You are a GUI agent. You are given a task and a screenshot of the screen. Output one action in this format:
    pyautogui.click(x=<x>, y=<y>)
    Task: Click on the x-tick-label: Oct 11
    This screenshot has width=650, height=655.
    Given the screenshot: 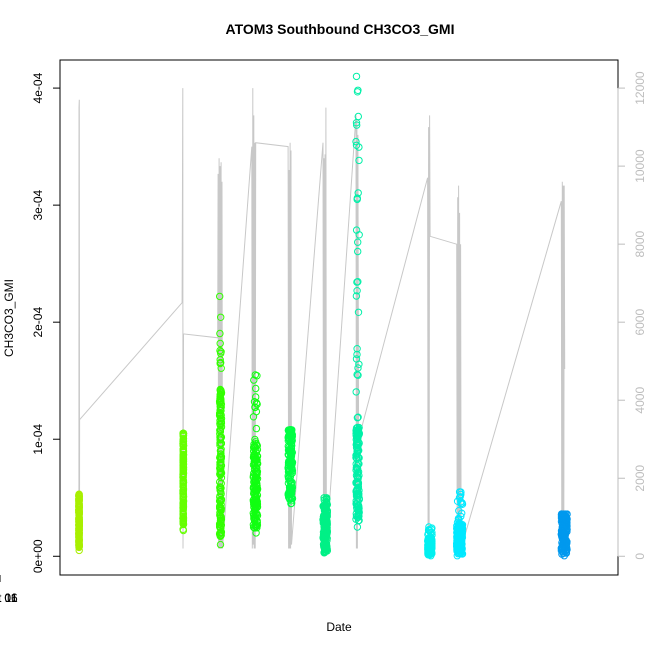 What is the action you would take?
    pyautogui.click(x=9, y=598)
    